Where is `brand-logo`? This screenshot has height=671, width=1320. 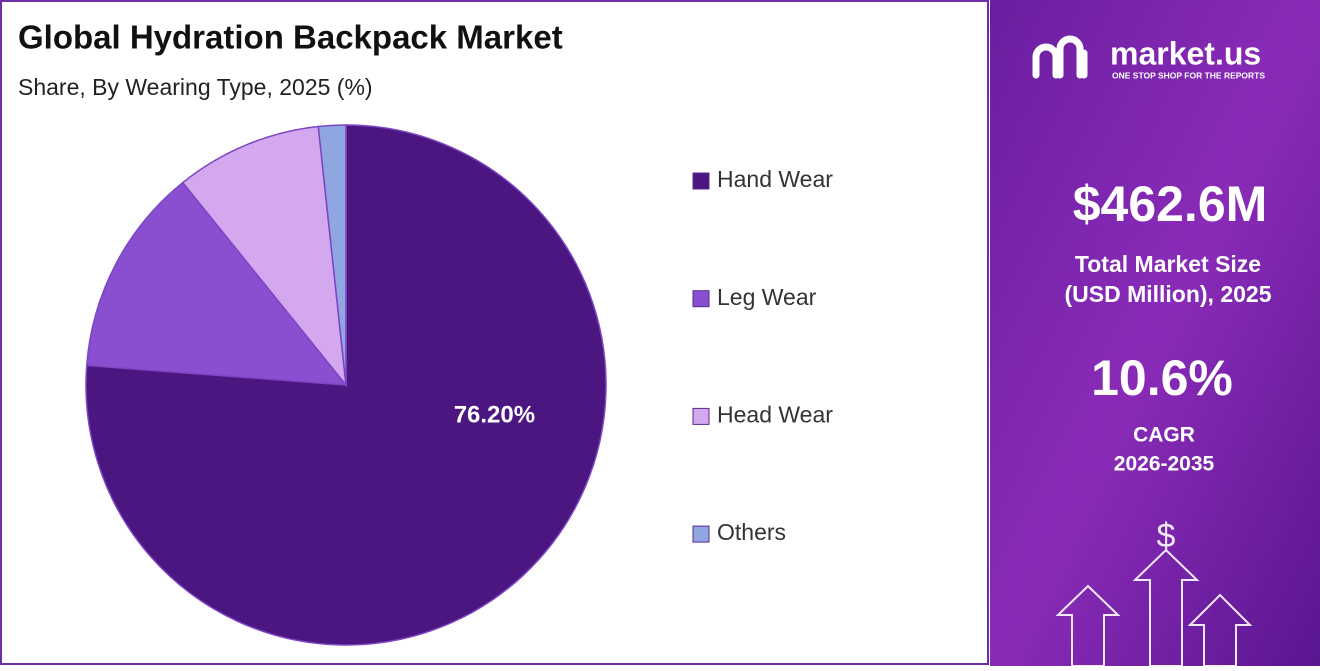
brand-logo is located at coordinates (1060, 57).